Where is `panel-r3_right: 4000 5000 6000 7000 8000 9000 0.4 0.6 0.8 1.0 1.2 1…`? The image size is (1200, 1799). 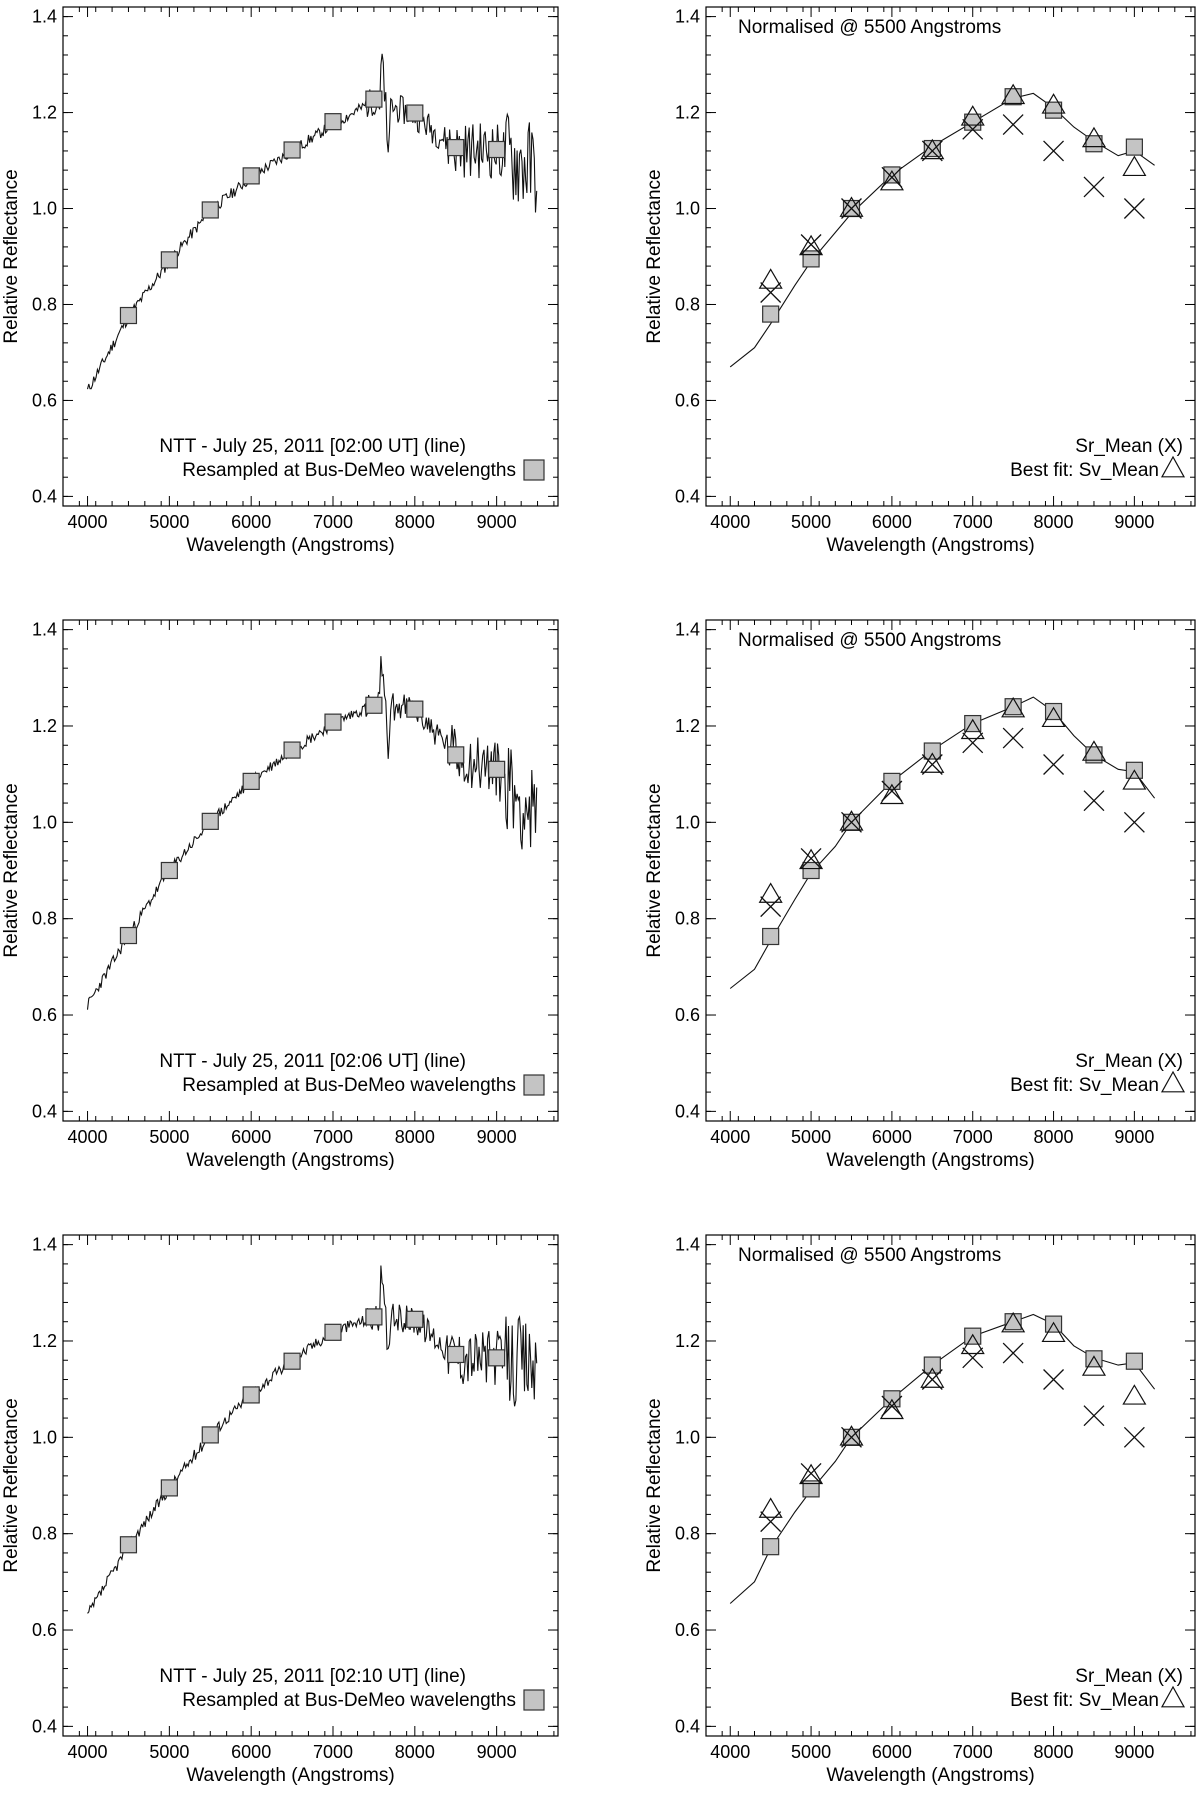
panel-r3_right: 4000 5000 6000 7000 8000 9000 0.4 0.6 0.8 1.0 1.2 1… is located at coordinates (920, 1510).